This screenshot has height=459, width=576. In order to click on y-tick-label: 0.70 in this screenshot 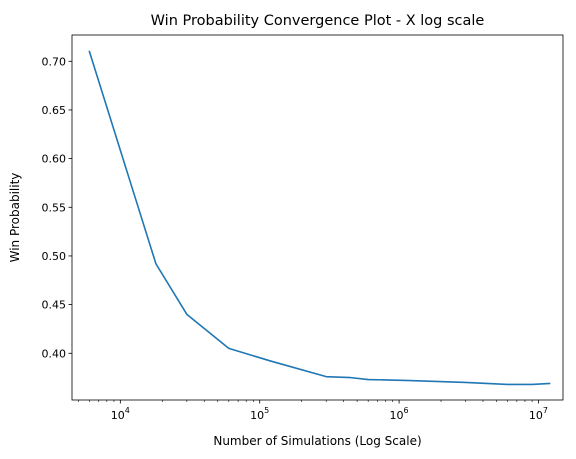, I will do `click(54, 61)`.